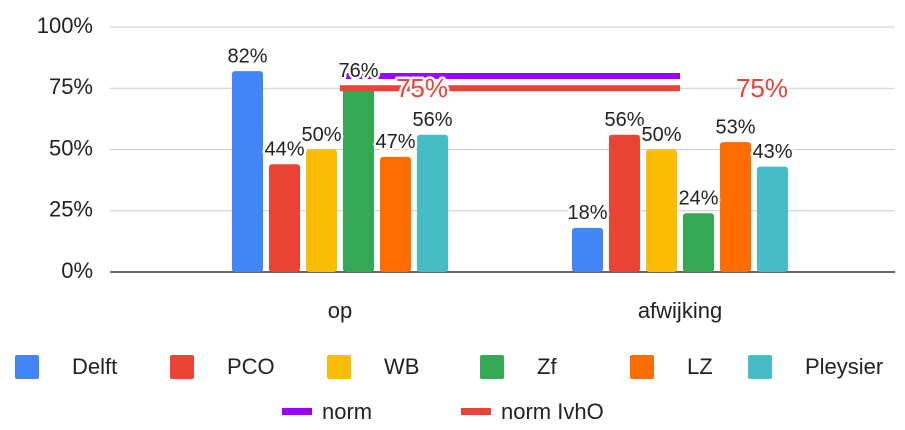  I want to click on data-label: 44%, so click(284, 149).